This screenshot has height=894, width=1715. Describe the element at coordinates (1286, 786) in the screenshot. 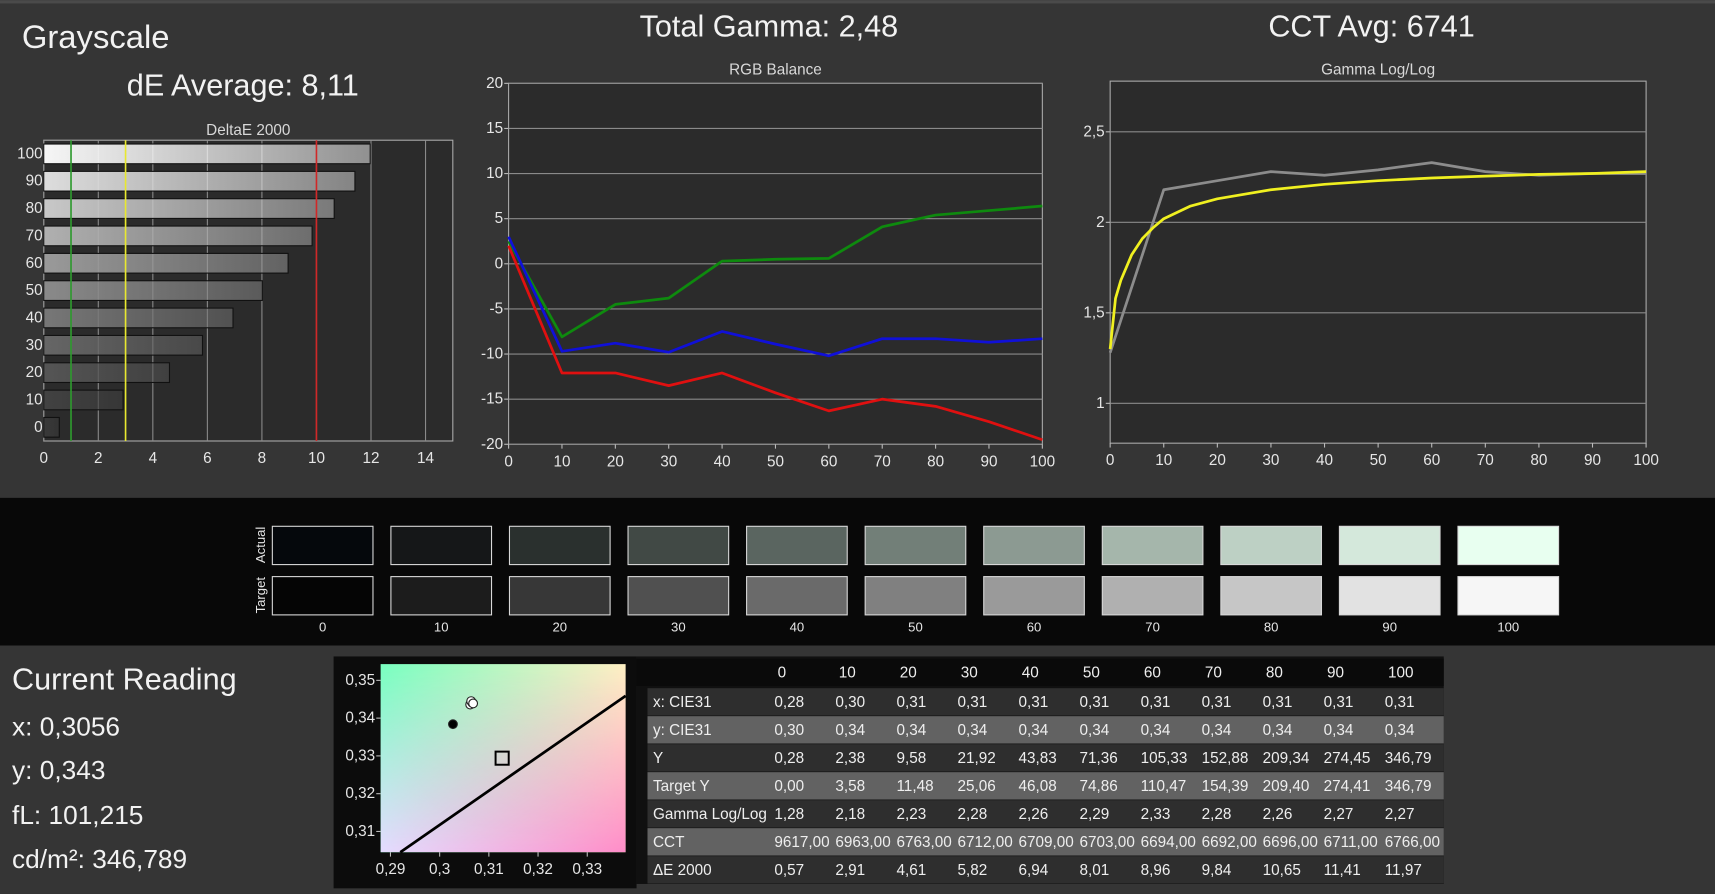

I see `table-cell: 209,40` at that location.